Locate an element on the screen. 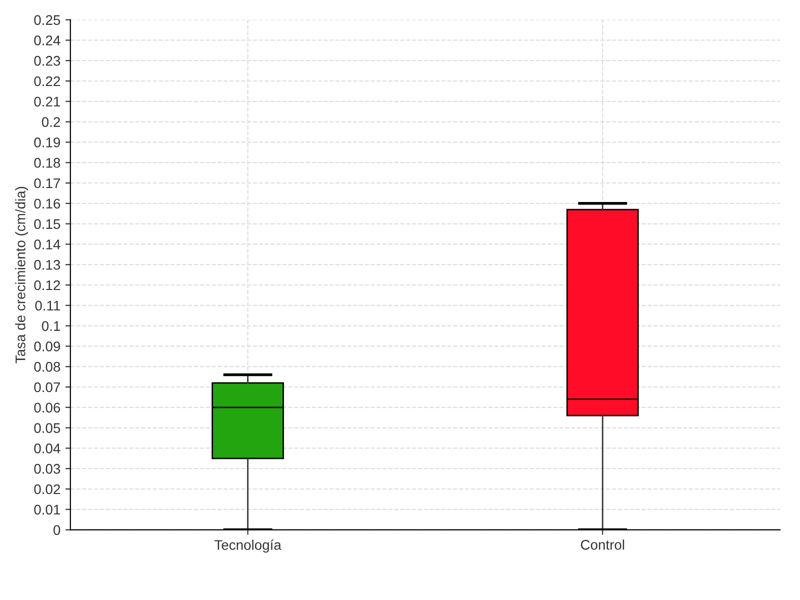 Image resolution: width=800 pixels, height=600 pixels. y-tick-label: 0.15 is located at coordinates (47, 224).